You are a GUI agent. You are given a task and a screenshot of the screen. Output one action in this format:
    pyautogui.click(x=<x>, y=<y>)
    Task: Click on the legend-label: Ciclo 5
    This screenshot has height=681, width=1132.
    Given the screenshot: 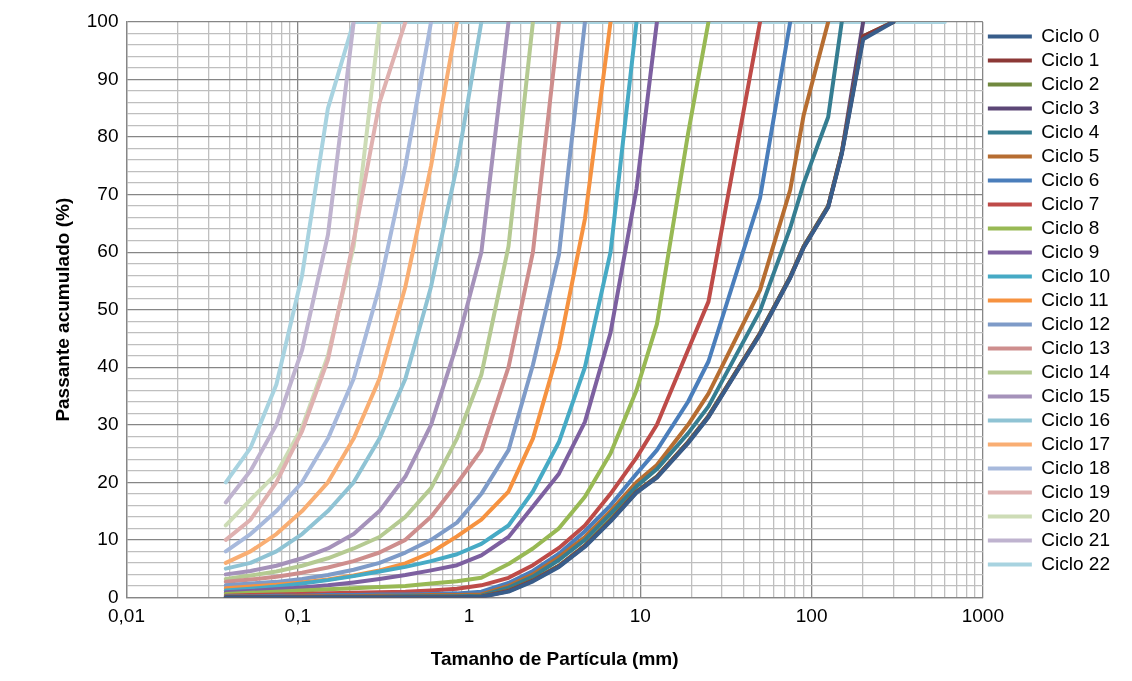 What is the action you would take?
    pyautogui.click(x=1070, y=155)
    